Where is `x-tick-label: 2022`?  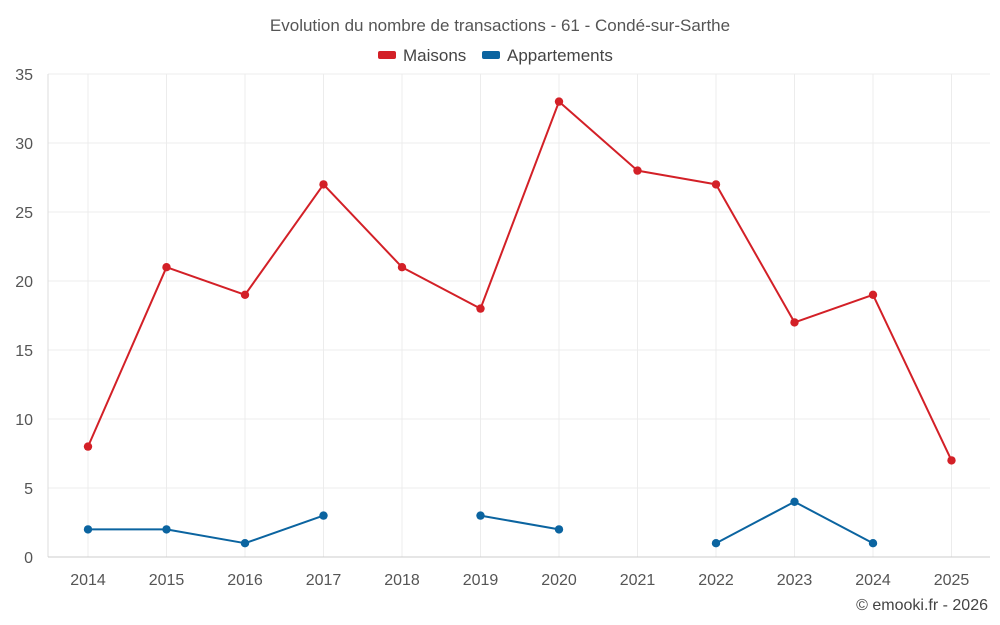 x-tick-label: 2022 is located at coordinates (716, 580).